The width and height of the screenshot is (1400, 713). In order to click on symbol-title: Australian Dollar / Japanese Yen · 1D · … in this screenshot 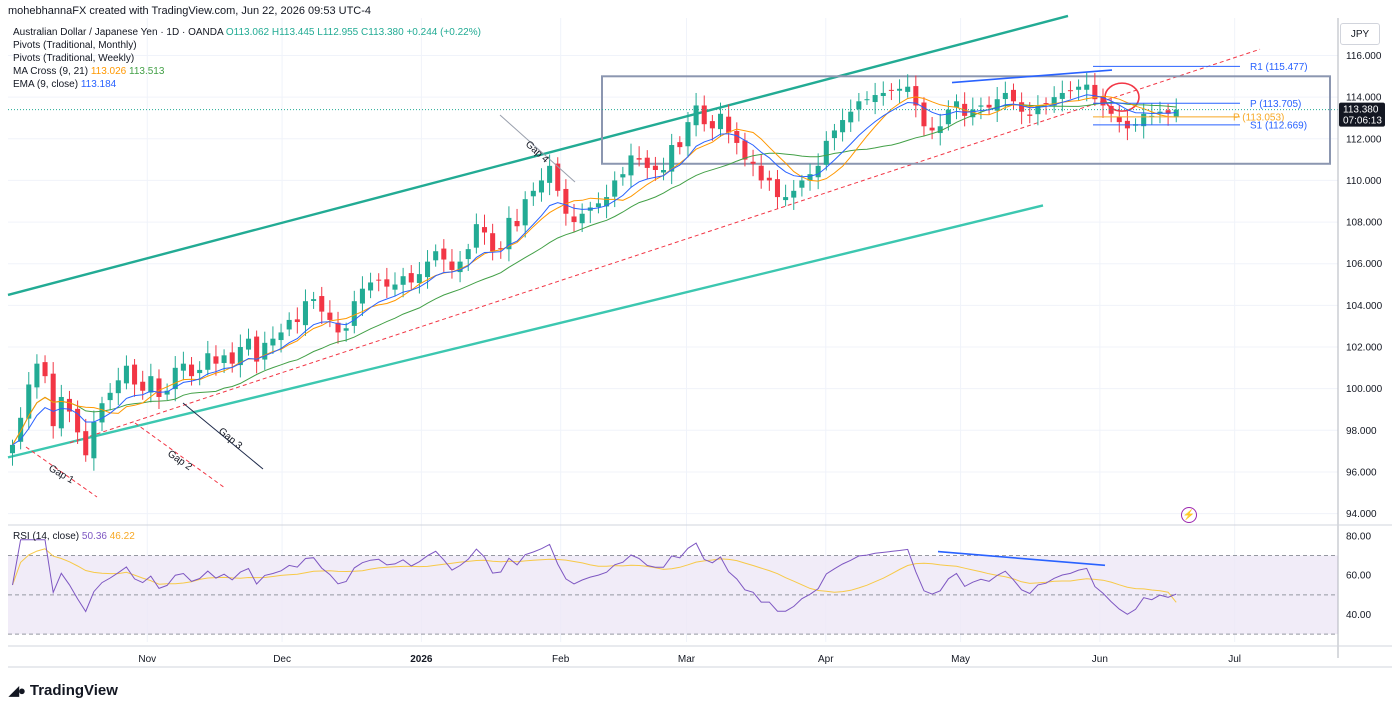, I will do `click(118, 32)`.